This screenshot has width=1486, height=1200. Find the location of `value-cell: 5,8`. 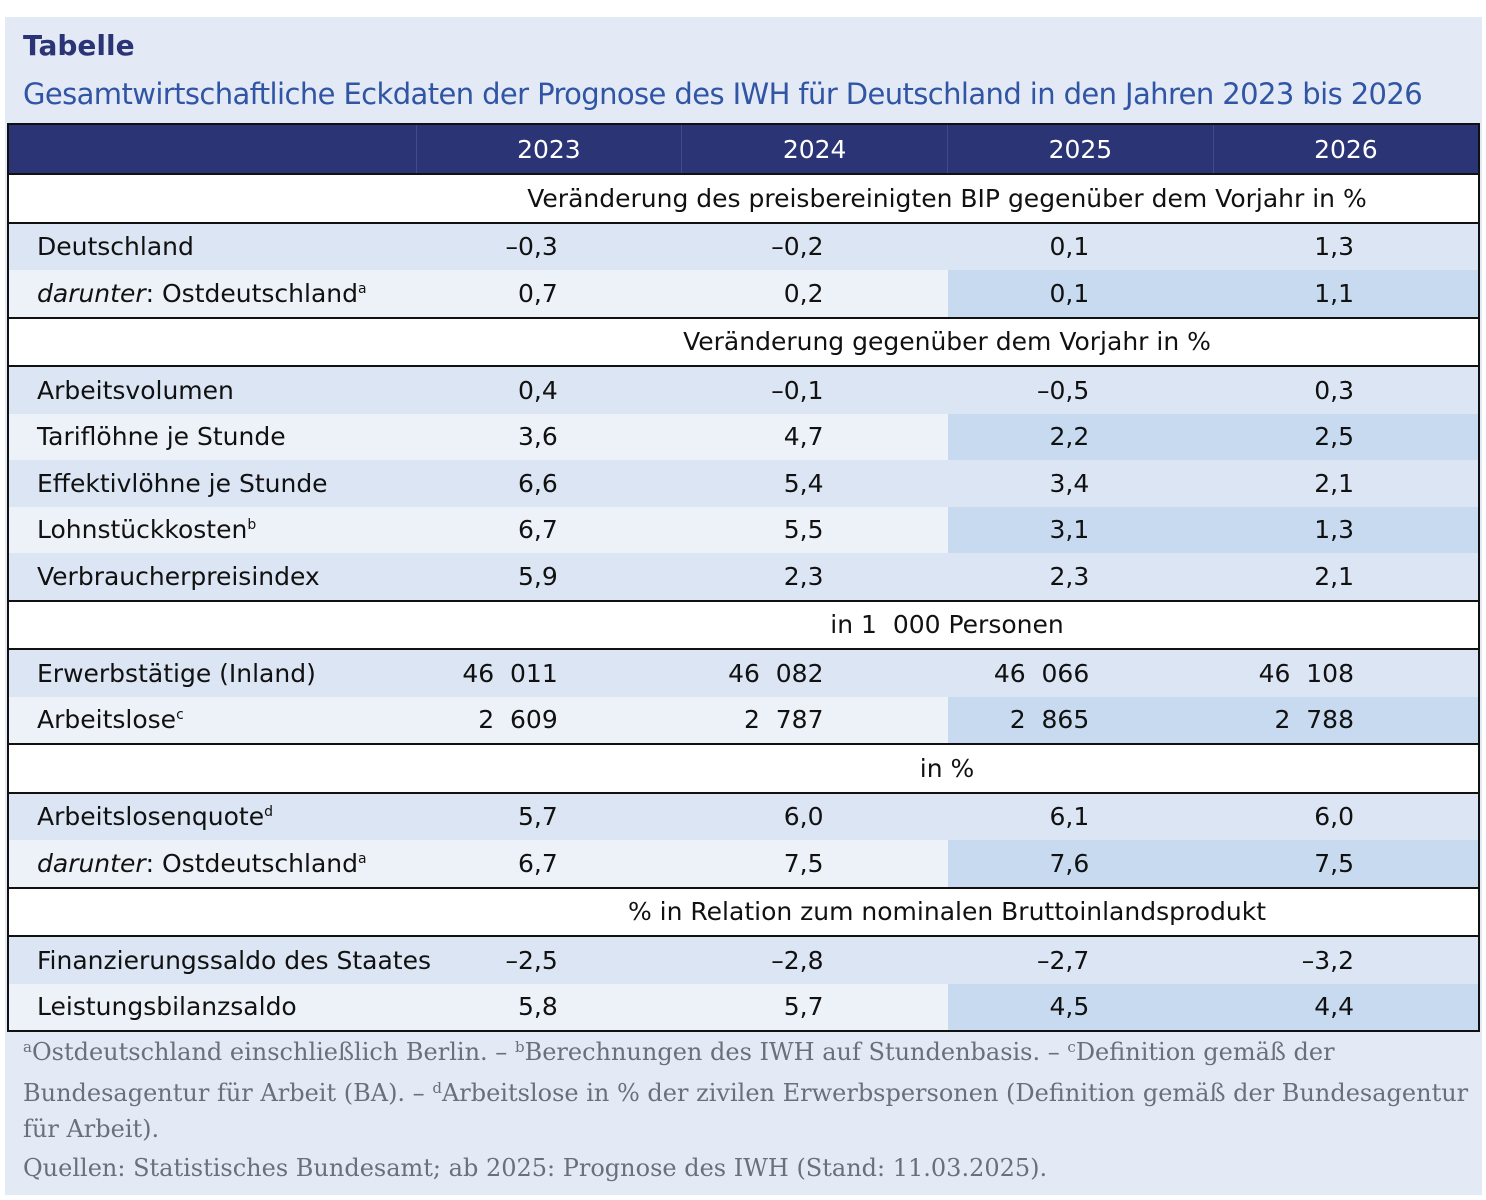

value-cell: 5,8 is located at coordinates (549, 1007).